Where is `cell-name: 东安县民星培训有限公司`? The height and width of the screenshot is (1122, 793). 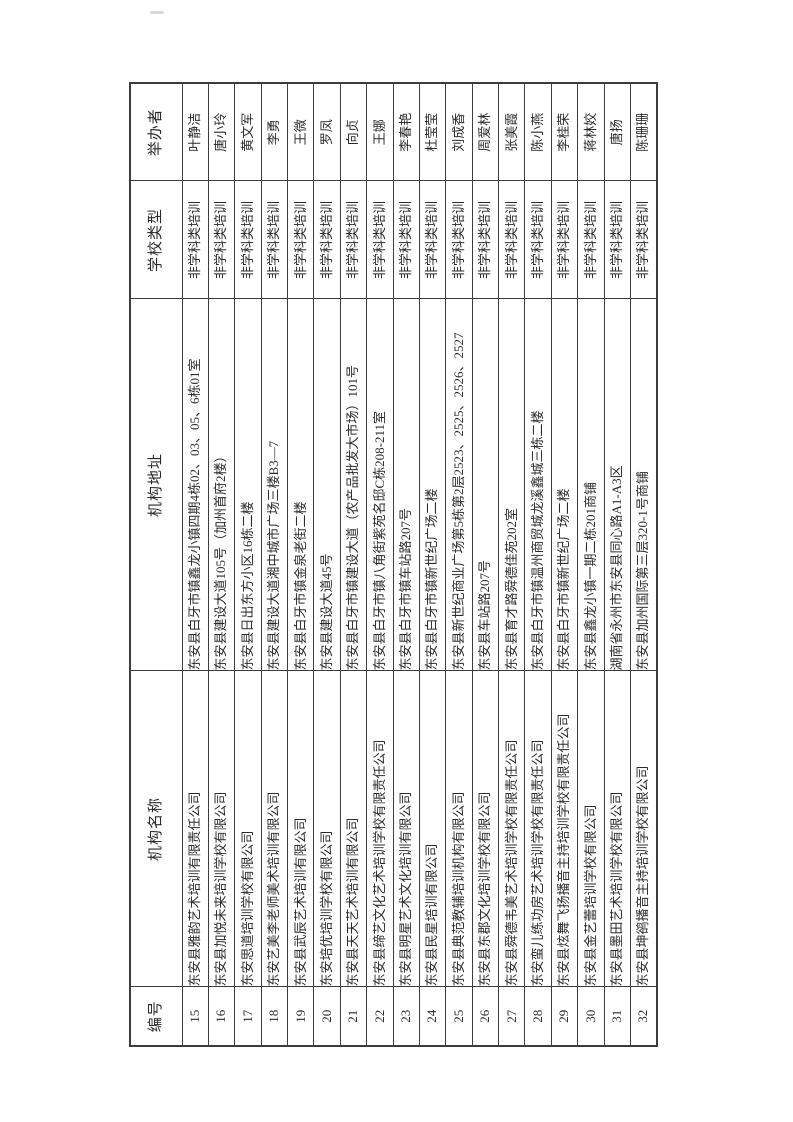 cell-name: 东安县民星培训有限公司 is located at coordinates (432, 829).